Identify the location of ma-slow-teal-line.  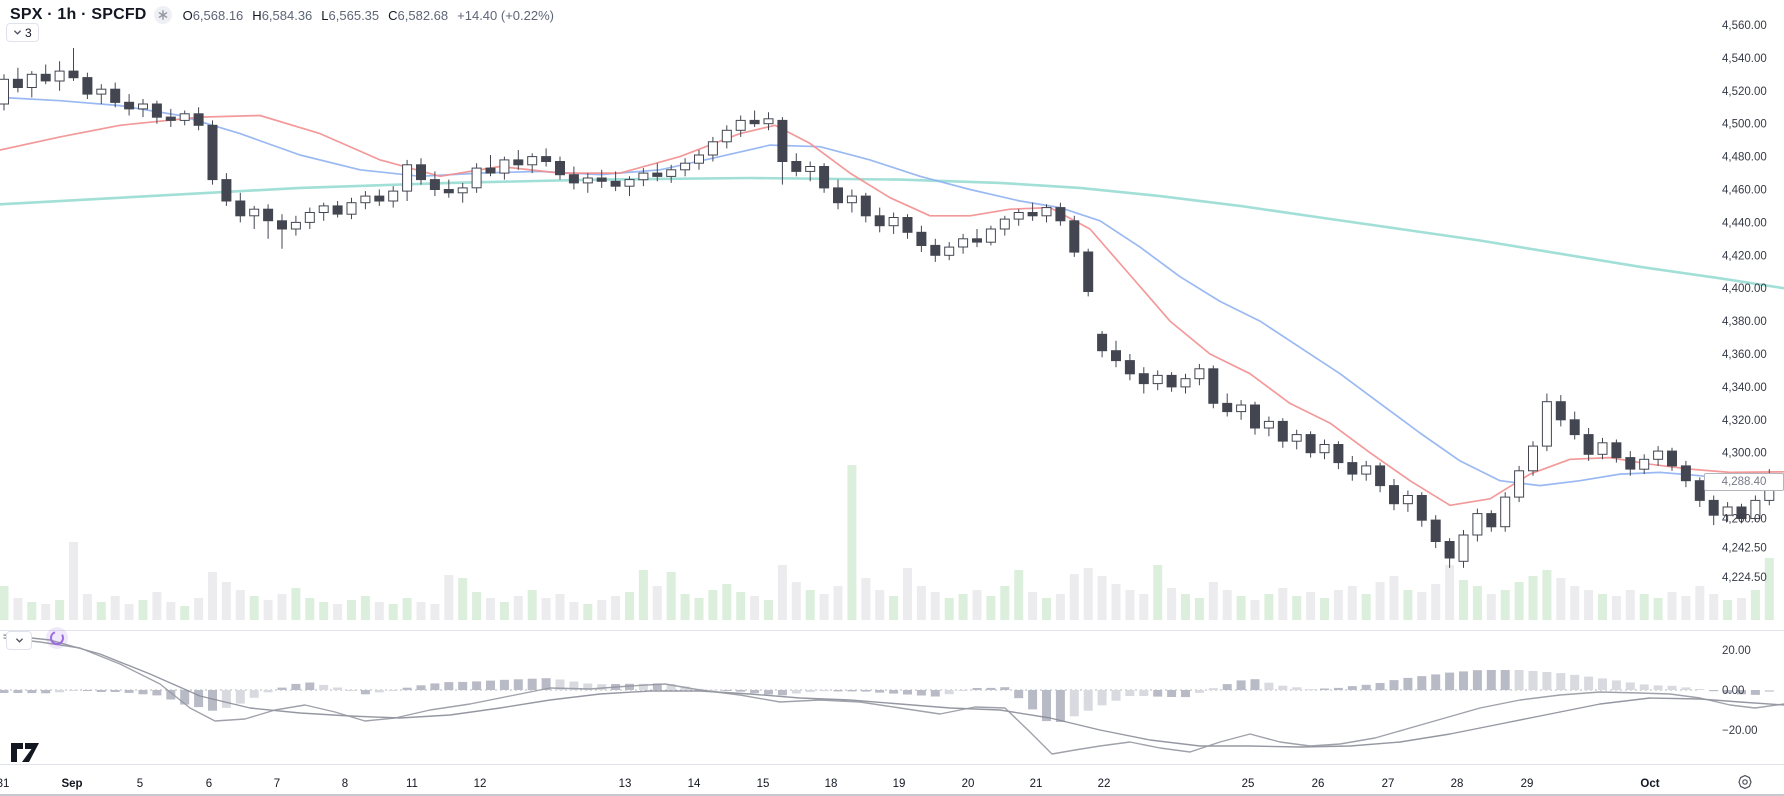
(892, 233).